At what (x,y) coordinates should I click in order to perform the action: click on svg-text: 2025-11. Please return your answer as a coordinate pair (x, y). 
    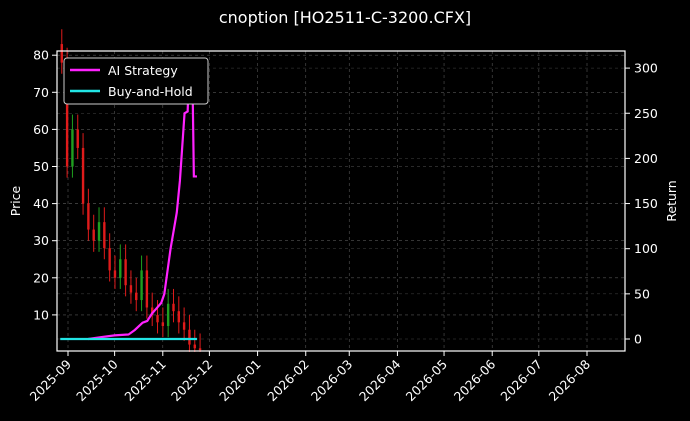
    Looking at the image, I should click on (145, 381).